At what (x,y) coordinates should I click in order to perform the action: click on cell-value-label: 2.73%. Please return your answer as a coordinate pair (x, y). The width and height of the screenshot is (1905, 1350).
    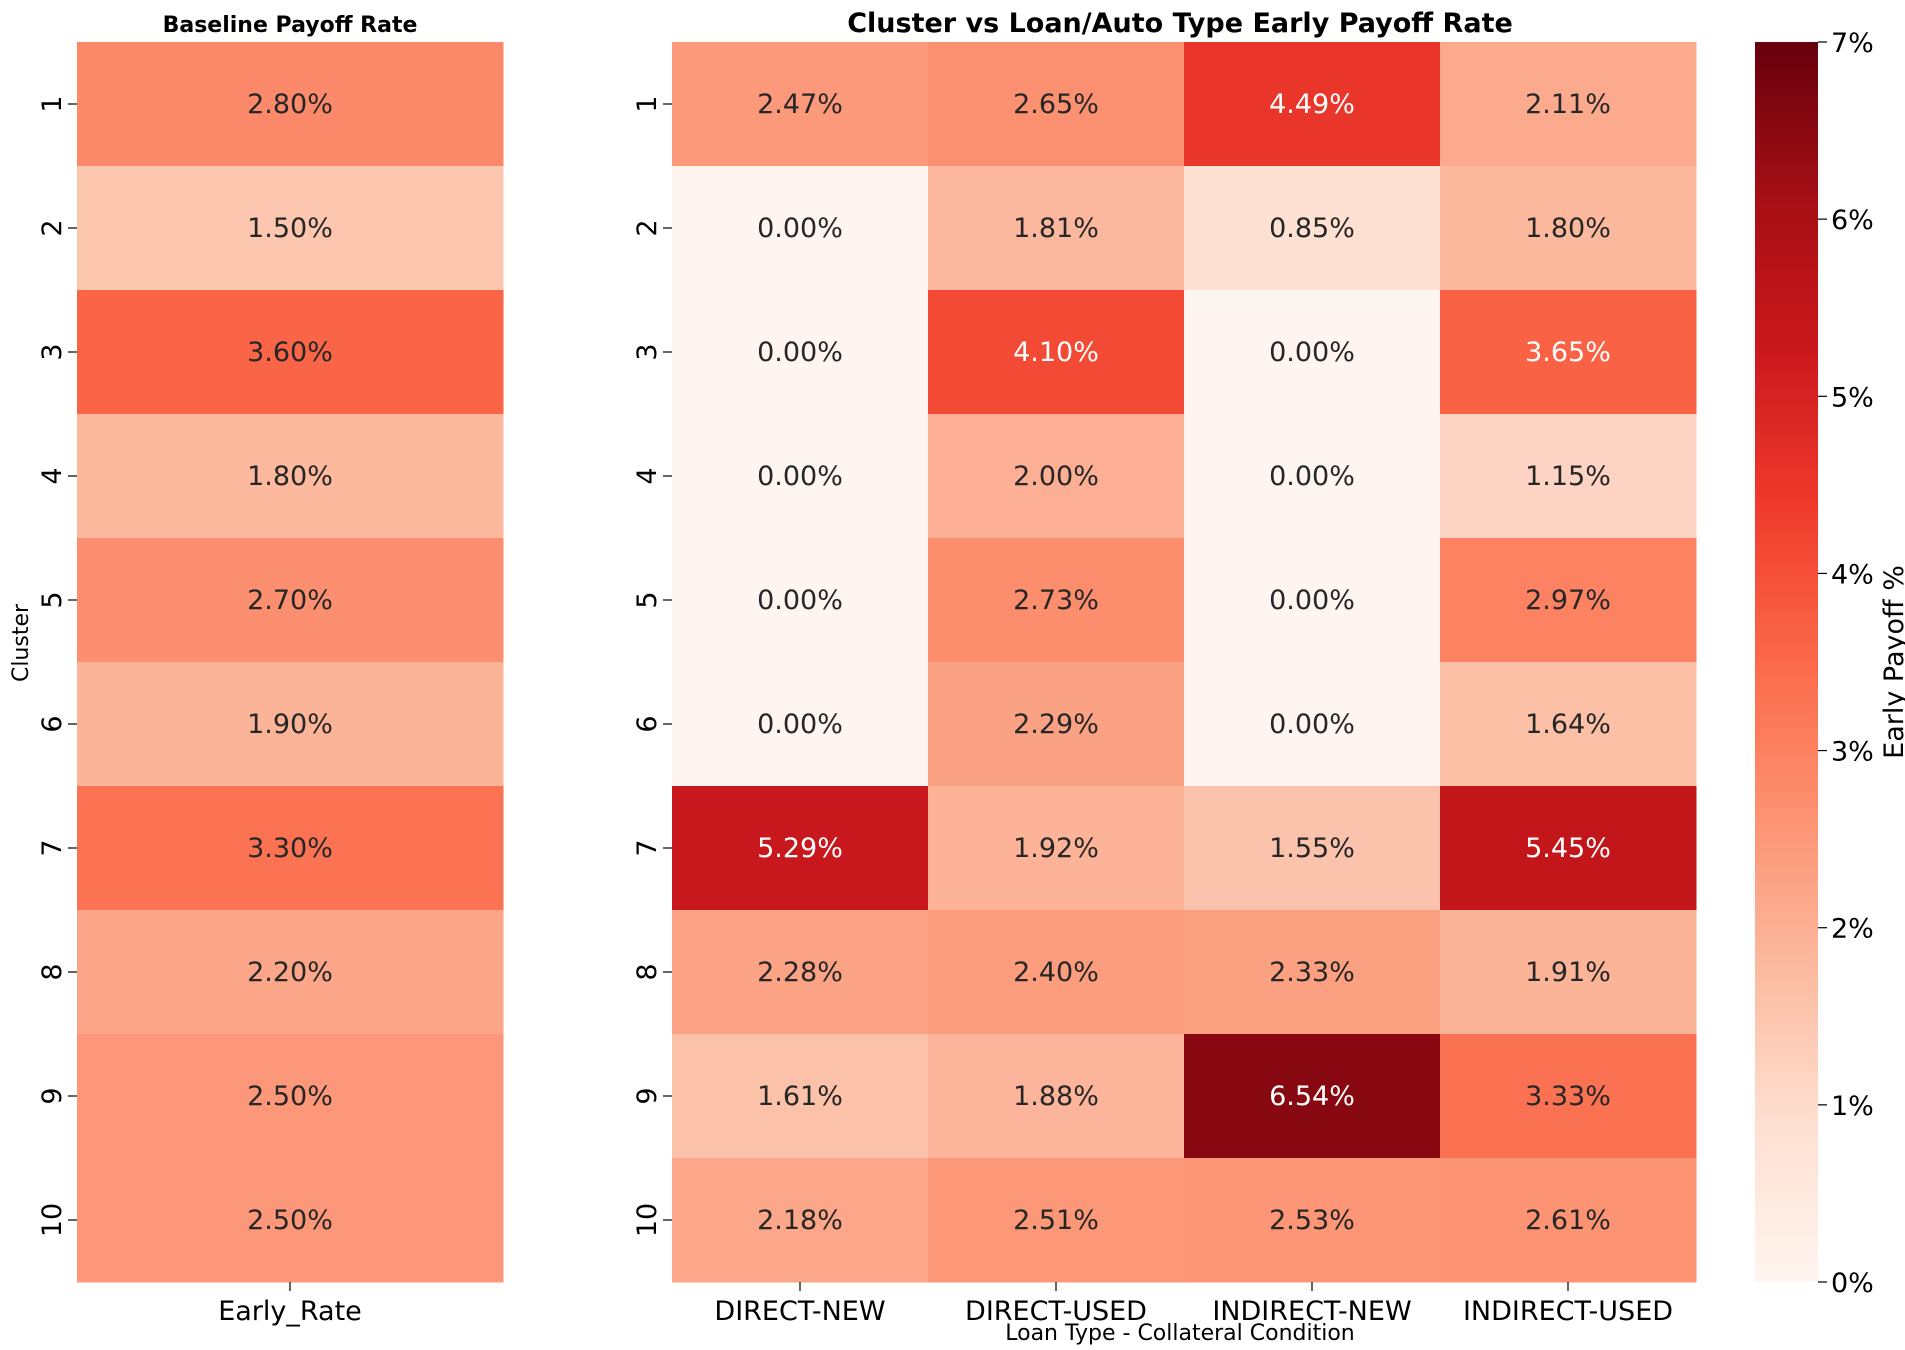
    Looking at the image, I should click on (1056, 600).